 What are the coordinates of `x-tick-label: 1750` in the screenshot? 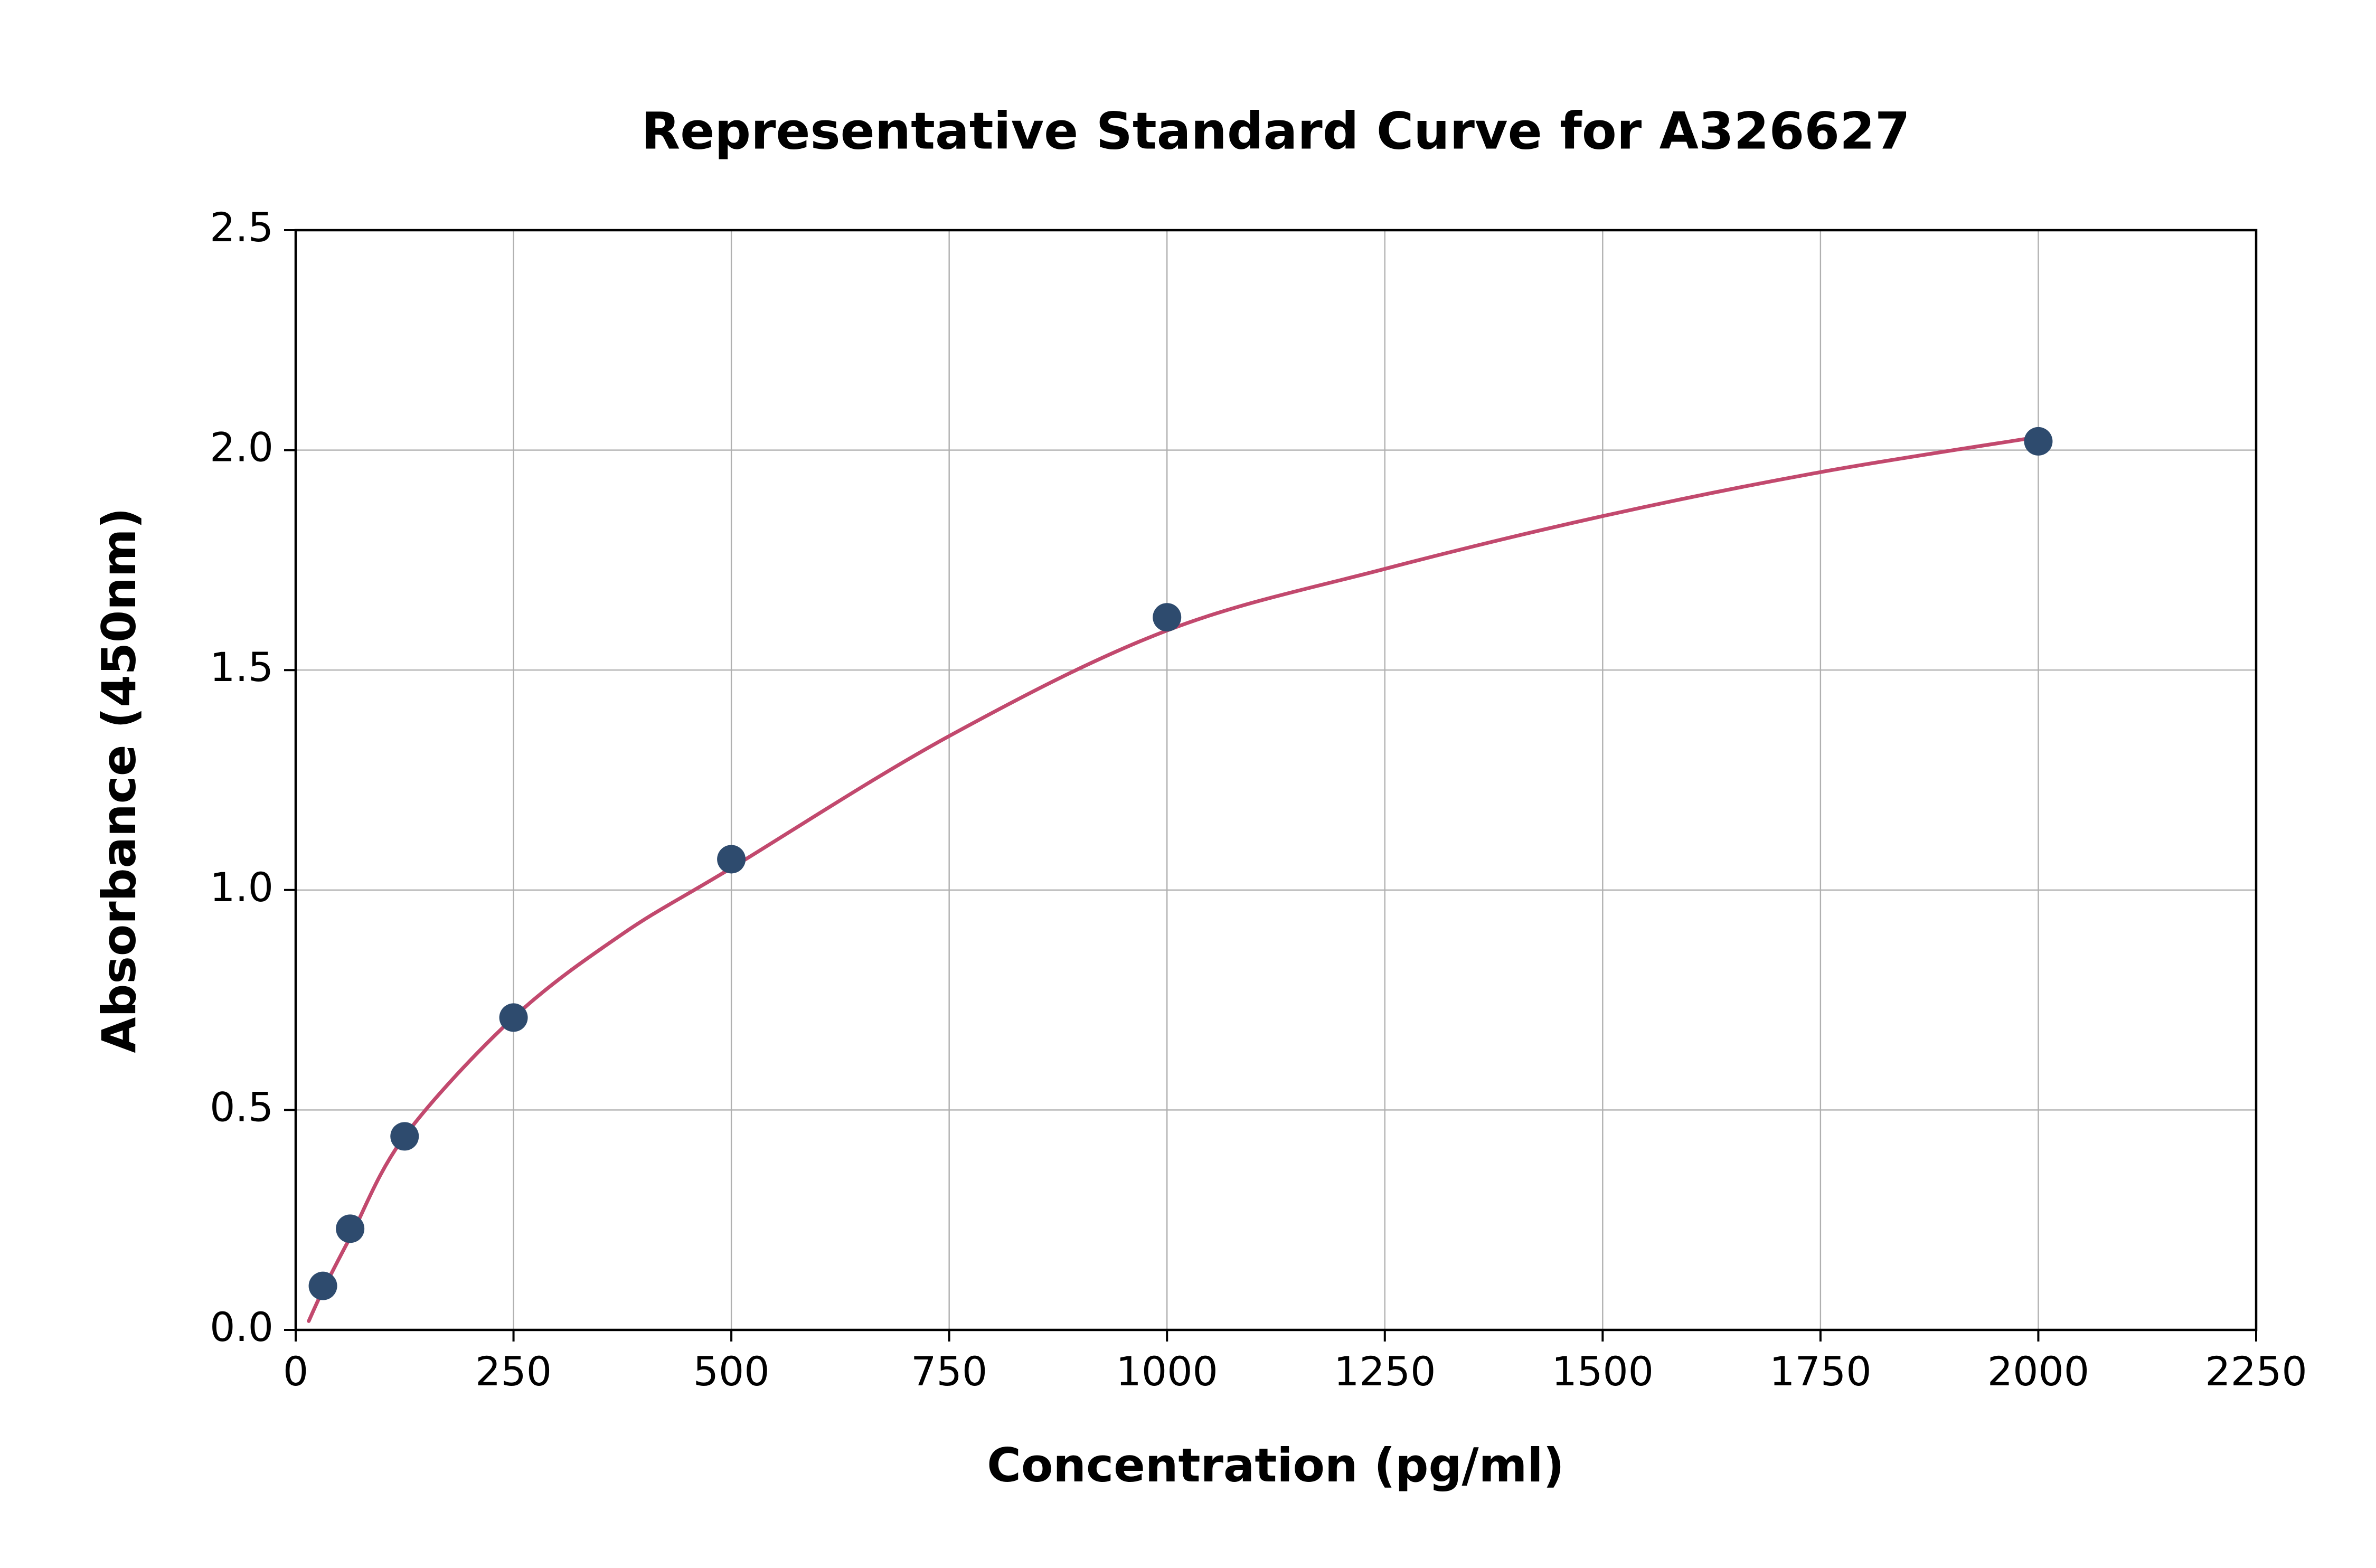 It's located at (1820, 1371).